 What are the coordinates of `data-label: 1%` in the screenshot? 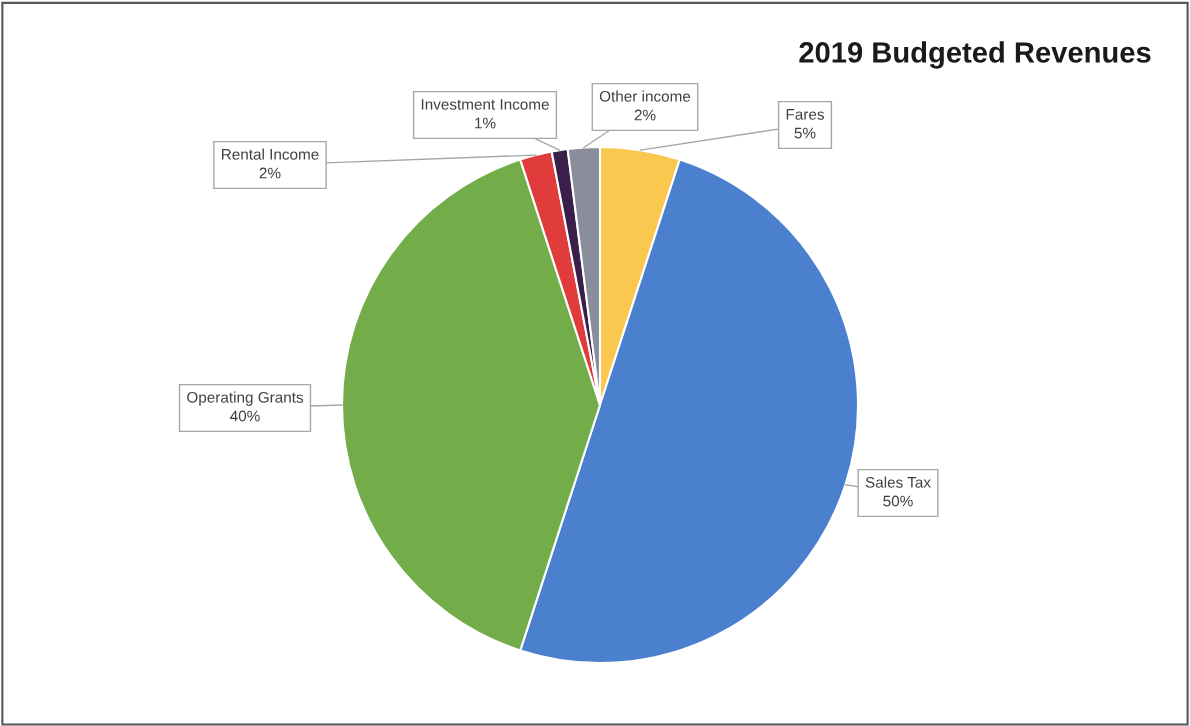 It's located at (485, 123).